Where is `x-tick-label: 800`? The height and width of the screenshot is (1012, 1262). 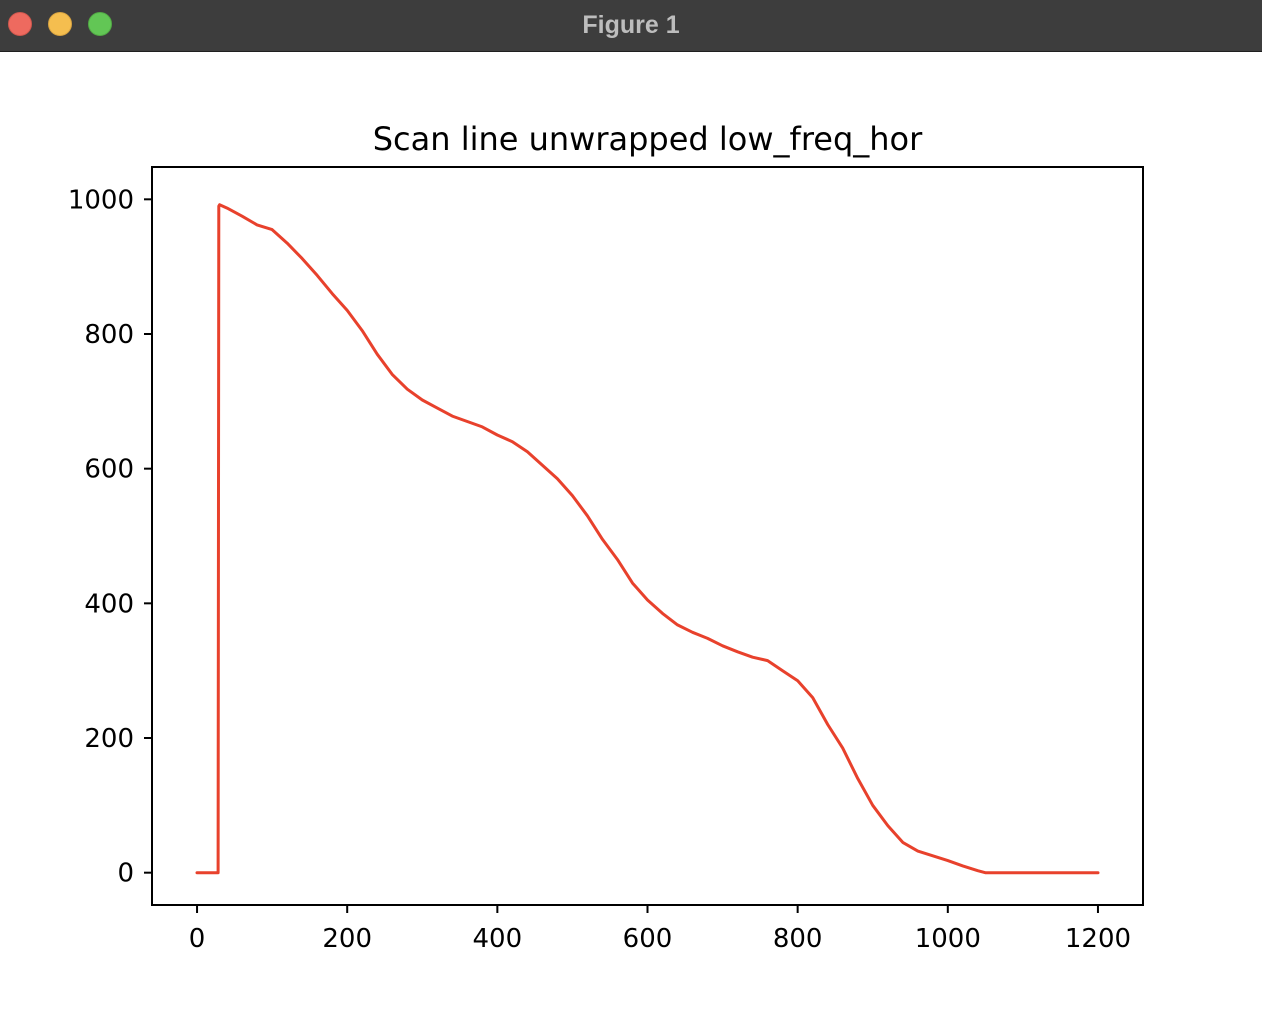 x-tick-label: 800 is located at coordinates (798, 939).